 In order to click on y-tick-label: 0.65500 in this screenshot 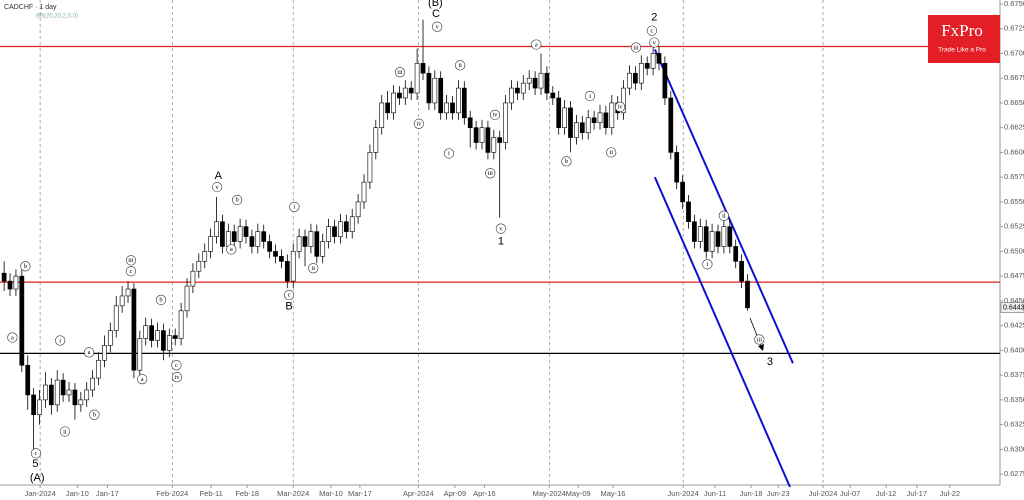, I will do `click(1014, 201)`.